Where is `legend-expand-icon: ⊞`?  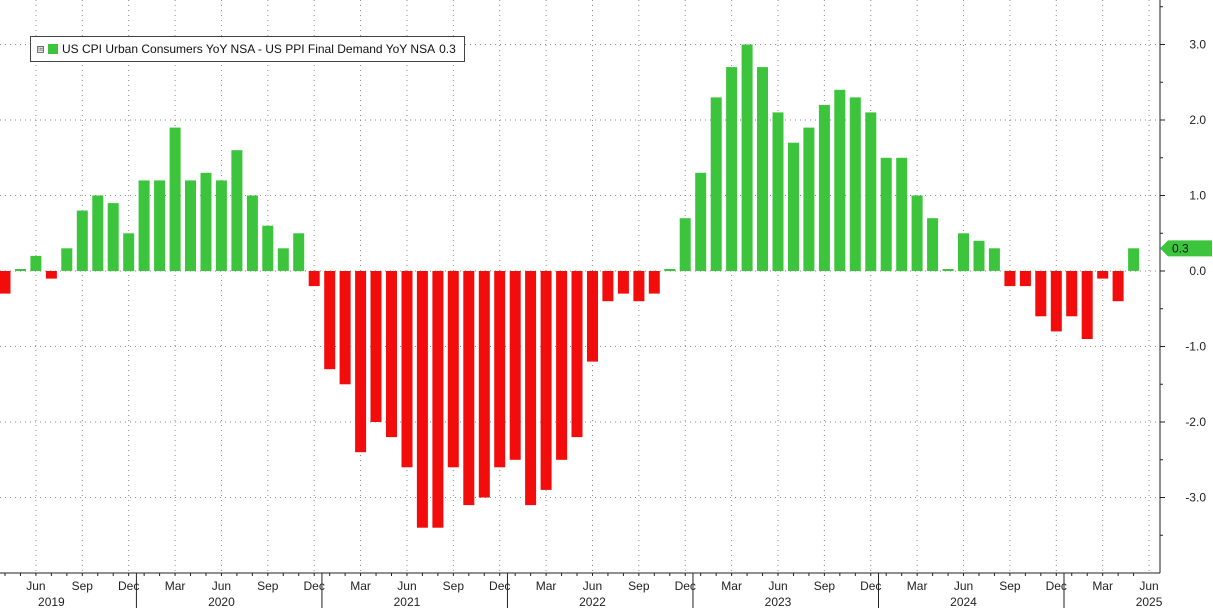
legend-expand-icon: ⊞ is located at coordinates (40, 49).